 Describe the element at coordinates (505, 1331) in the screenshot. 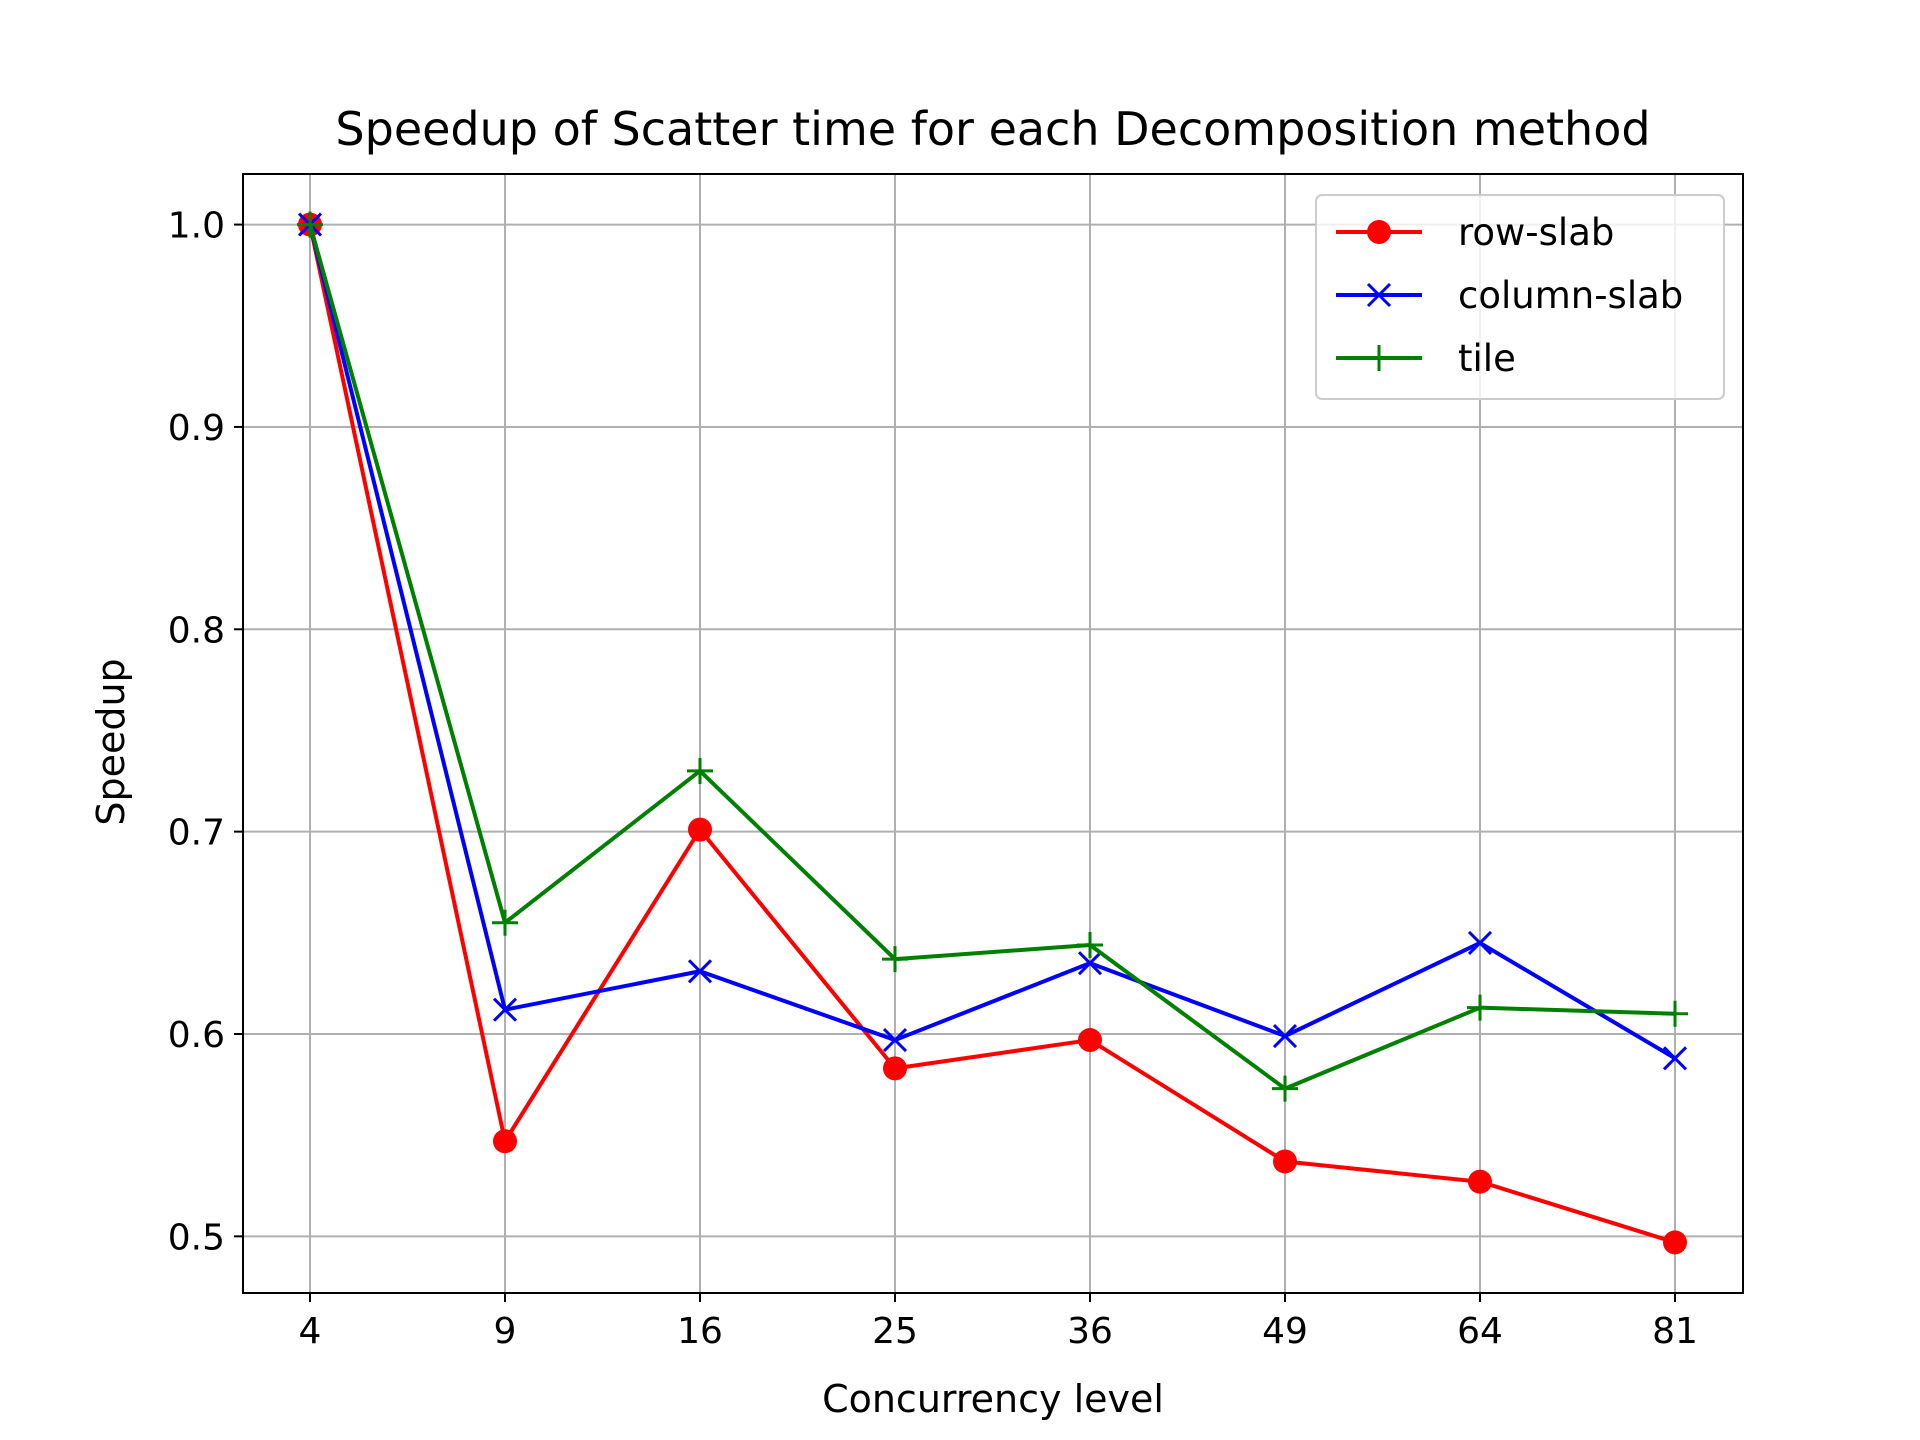

I see `x-tick-label: 9` at that location.